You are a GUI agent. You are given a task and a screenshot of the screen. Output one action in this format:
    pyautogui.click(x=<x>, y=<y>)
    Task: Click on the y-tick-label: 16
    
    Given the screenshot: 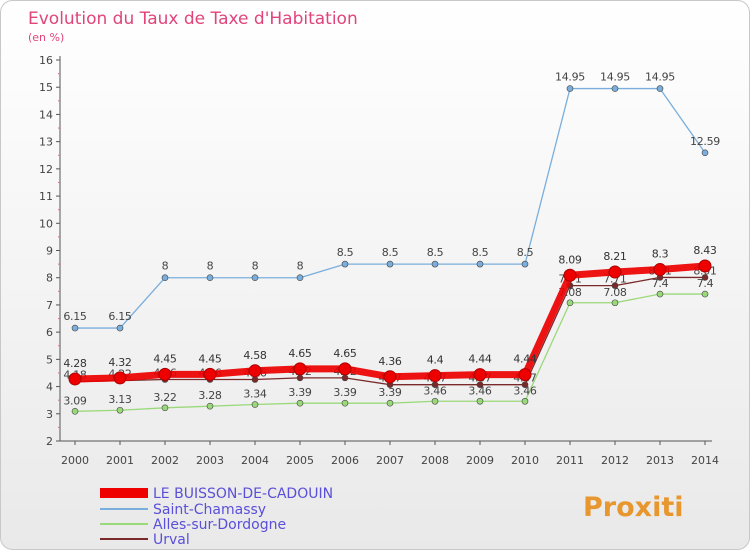 What is the action you would take?
    pyautogui.click(x=46, y=60)
    